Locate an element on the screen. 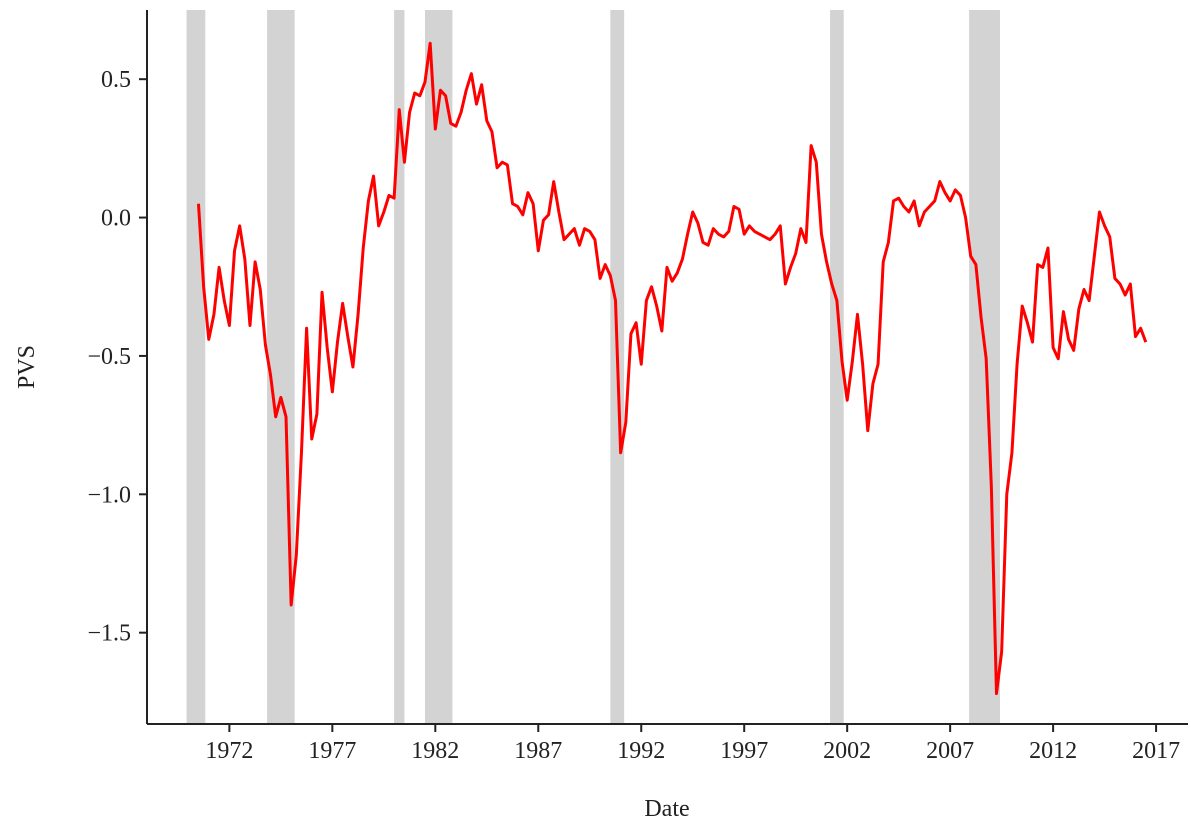 The height and width of the screenshot is (831, 1191). y-tick-label: 0.5 is located at coordinates (116, 80).